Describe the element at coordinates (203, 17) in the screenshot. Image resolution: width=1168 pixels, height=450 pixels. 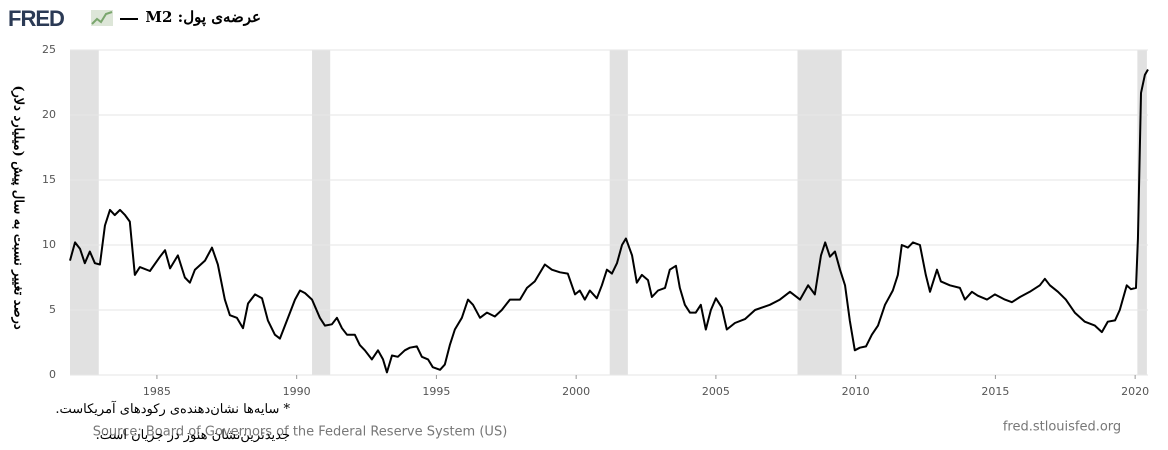
I see `legend-label: عرضه‌ی پول: M2` at that location.